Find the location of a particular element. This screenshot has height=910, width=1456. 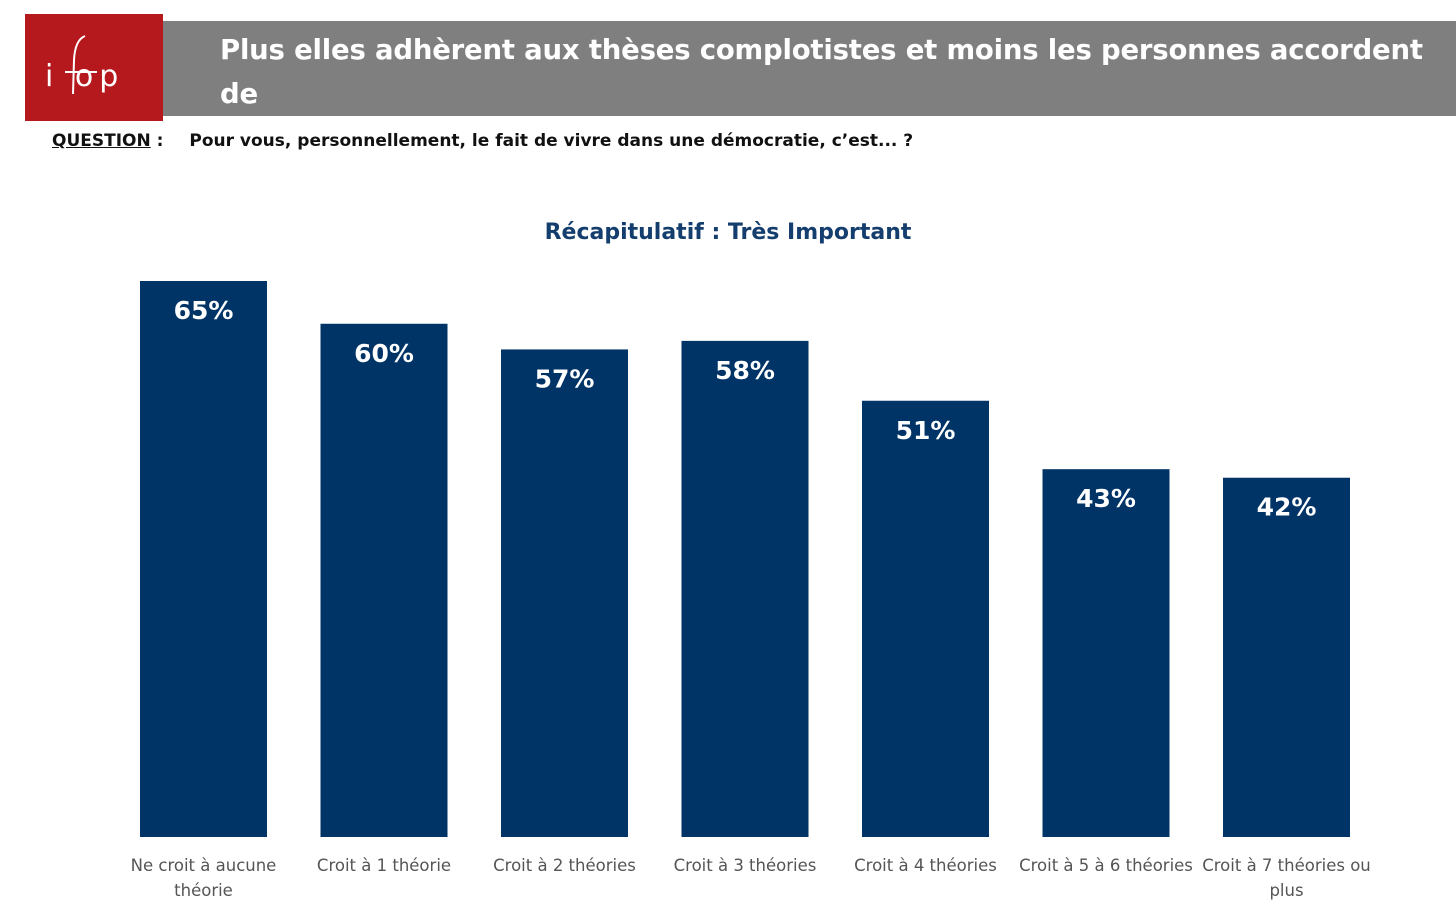

category-label: Croit à 5 à 6 théories is located at coordinates (1106, 865).